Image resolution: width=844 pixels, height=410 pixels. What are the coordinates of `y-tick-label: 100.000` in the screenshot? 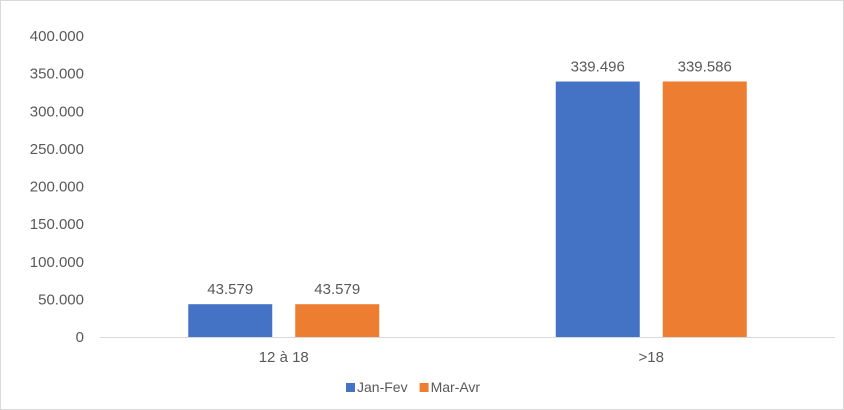 It's located at (57, 262).